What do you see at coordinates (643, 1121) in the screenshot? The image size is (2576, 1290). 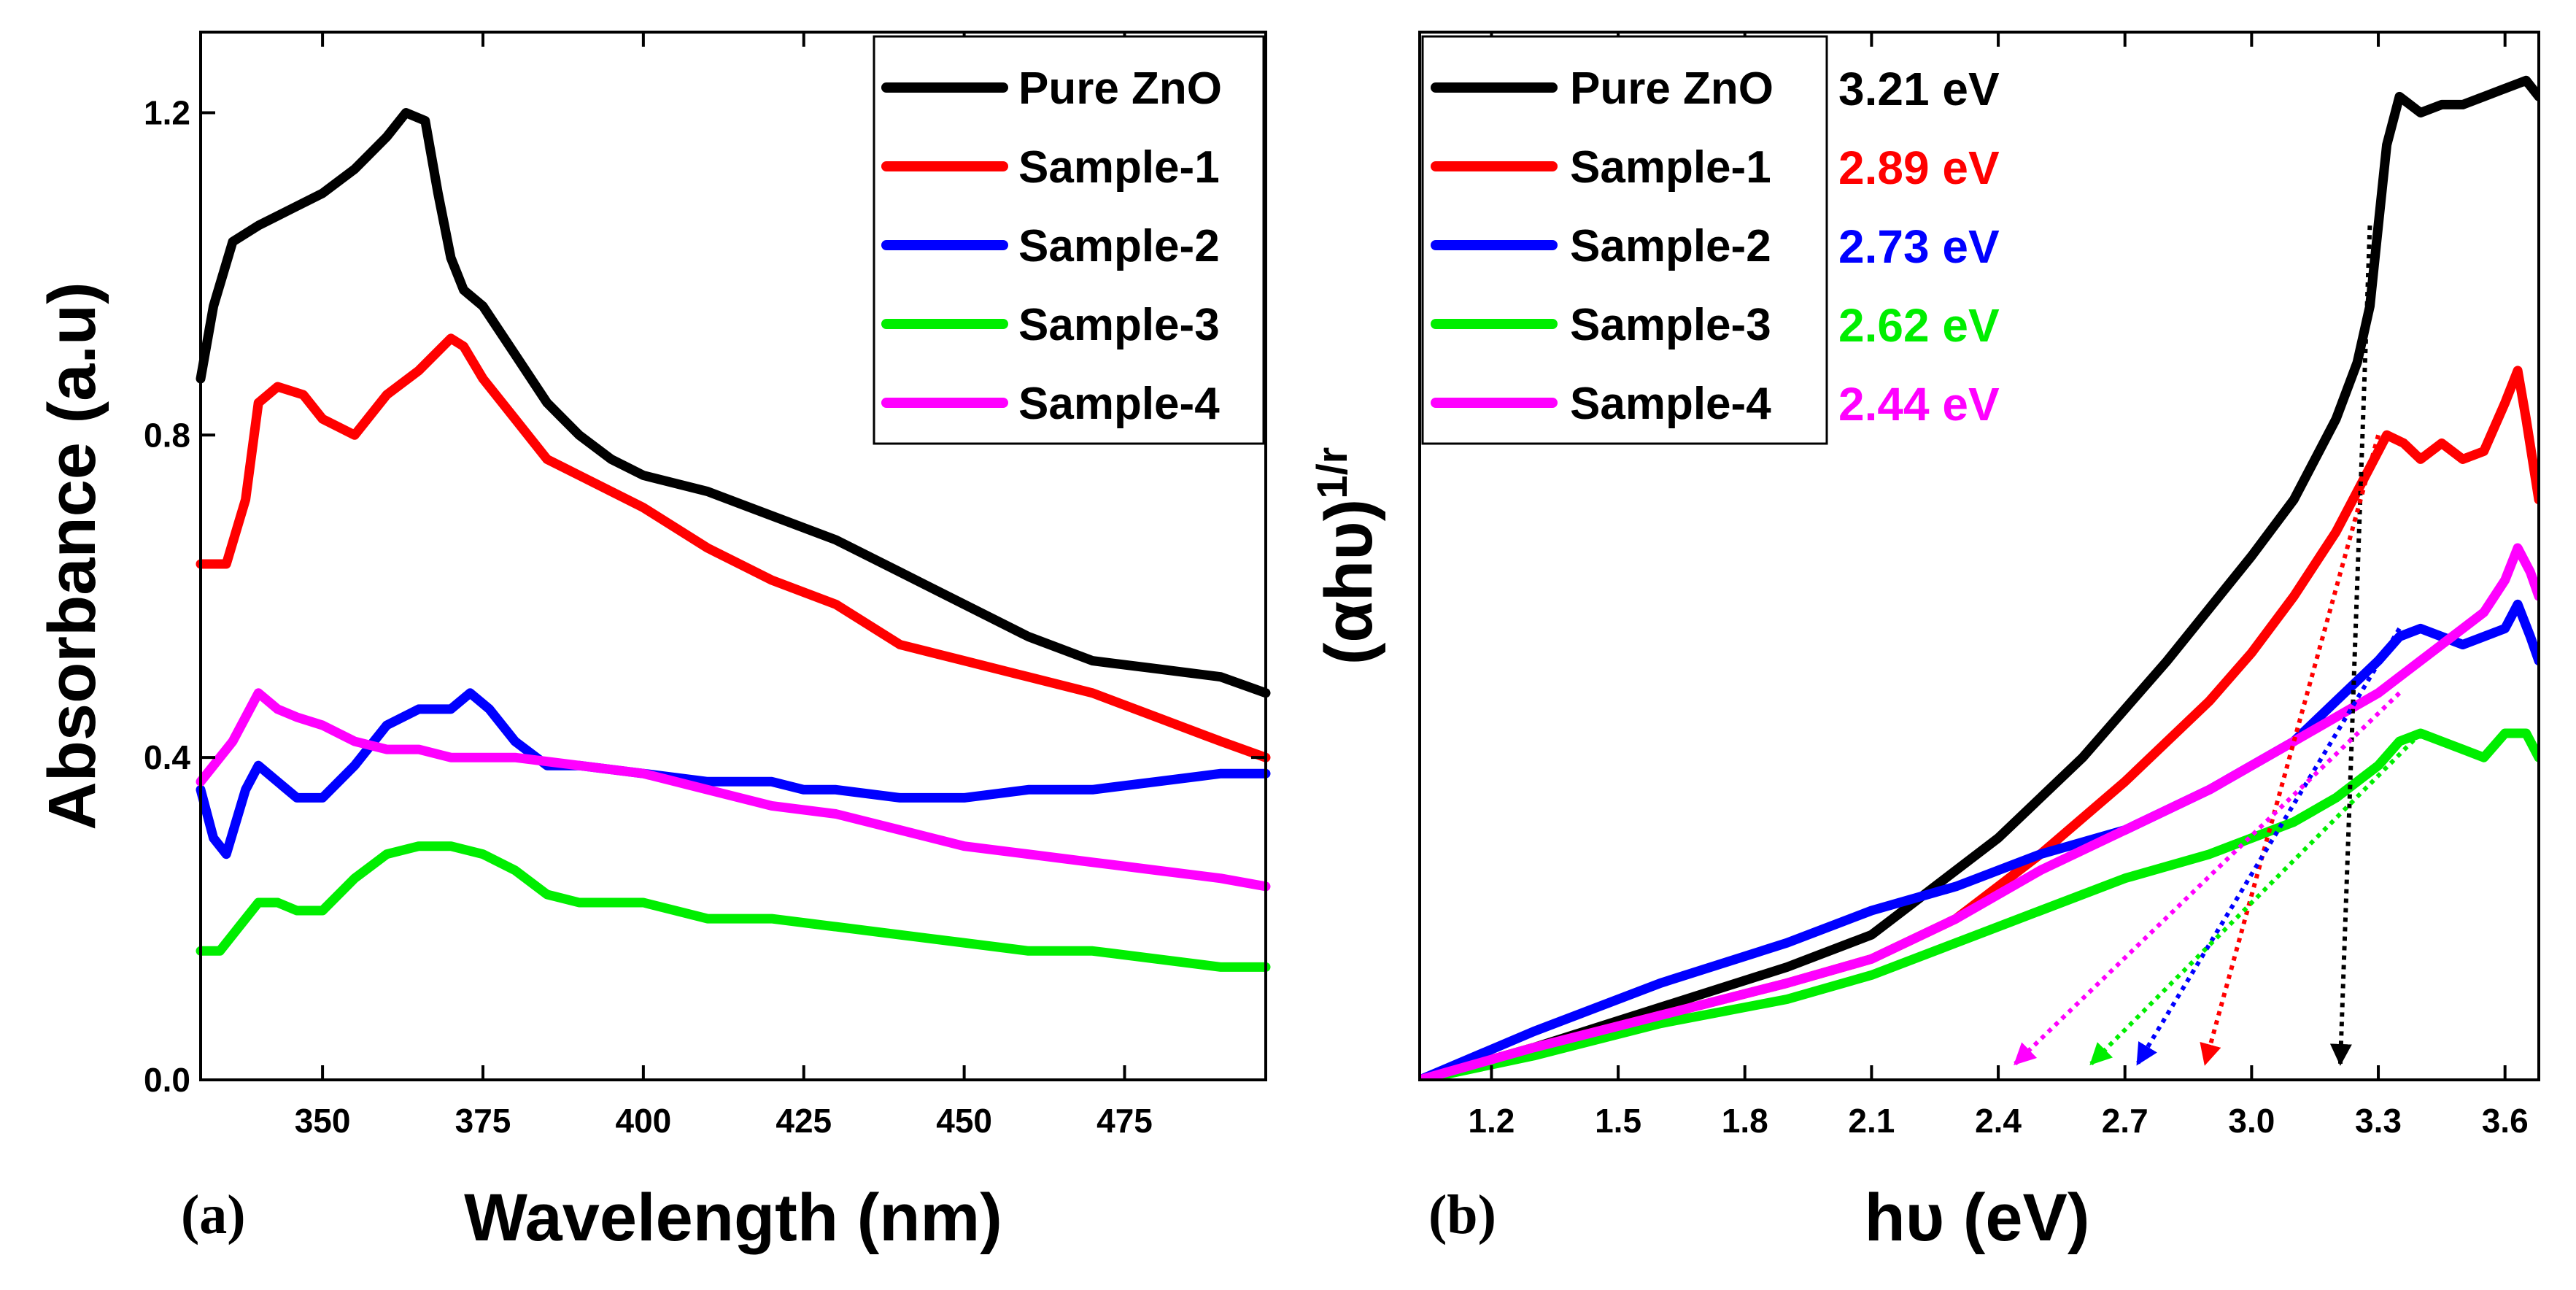 I see `x-tick-label: 400` at bounding box center [643, 1121].